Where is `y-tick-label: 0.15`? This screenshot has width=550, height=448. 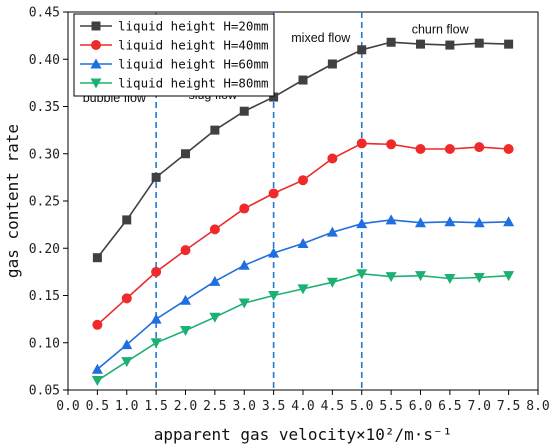
y-tick-label: 0.15 is located at coordinates (44, 296).